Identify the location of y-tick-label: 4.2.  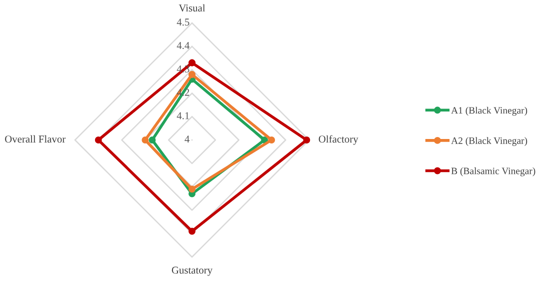
(183, 92).